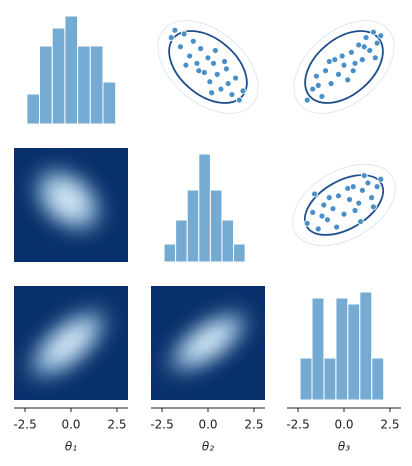 The image size is (412, 466). Describe the element at coordinates (344, 447) in the screenshot. I see `x-axis-label: θ₃` at that location.